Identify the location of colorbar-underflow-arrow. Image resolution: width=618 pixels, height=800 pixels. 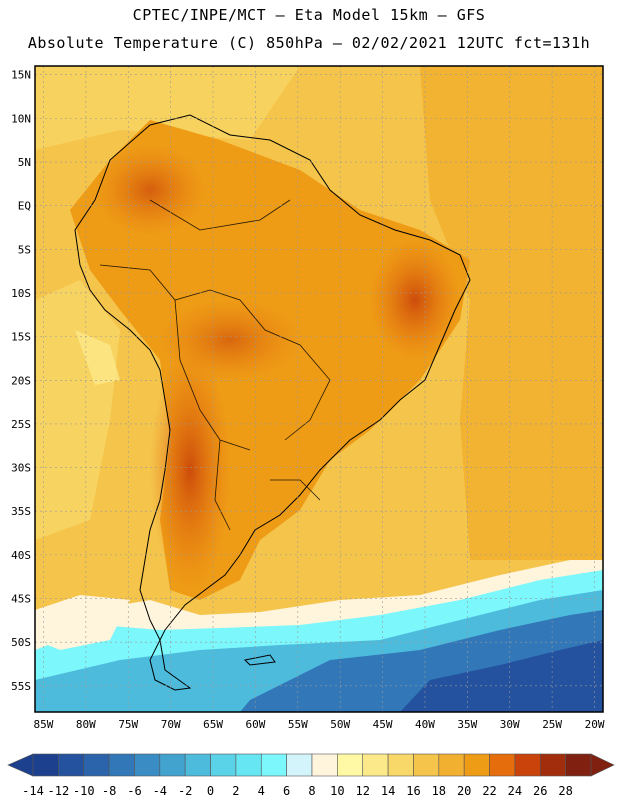
(20, 765).